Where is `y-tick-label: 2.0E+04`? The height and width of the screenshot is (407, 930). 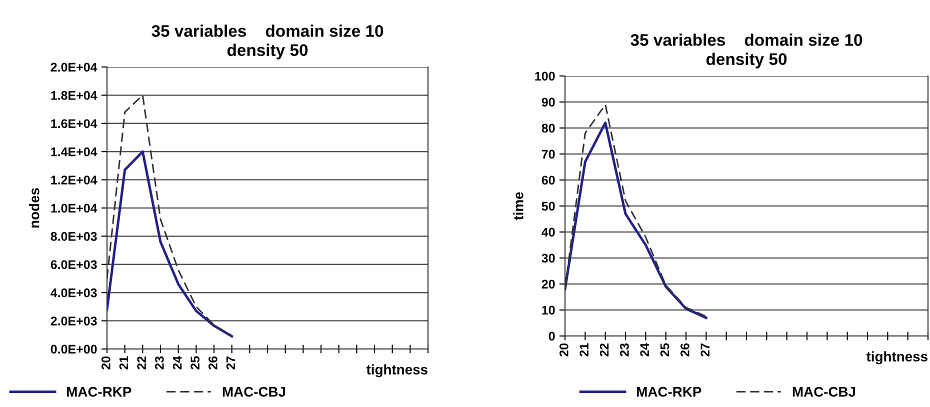
y-tick-label: 2.0E+04 is located at coordinates (74, 67).